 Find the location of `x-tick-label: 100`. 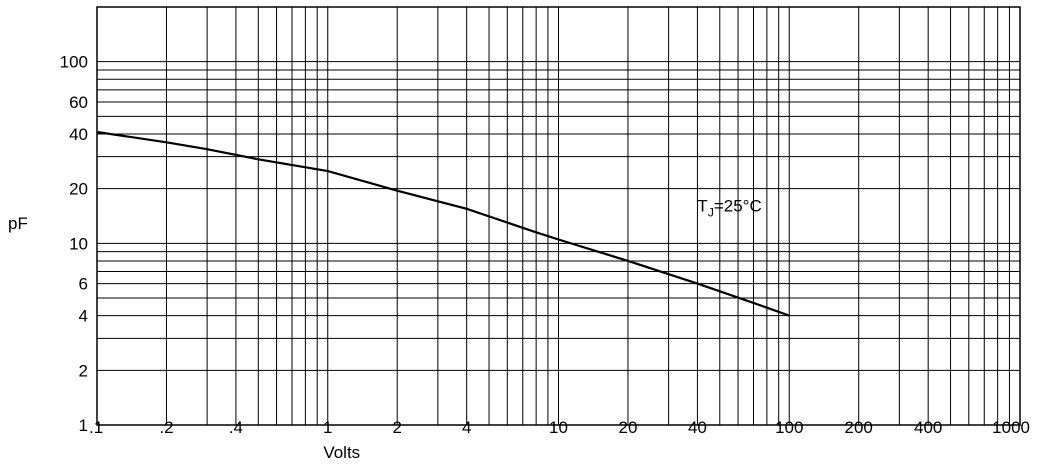

x-tick-label: 100 is located at coordinates (789, 427).